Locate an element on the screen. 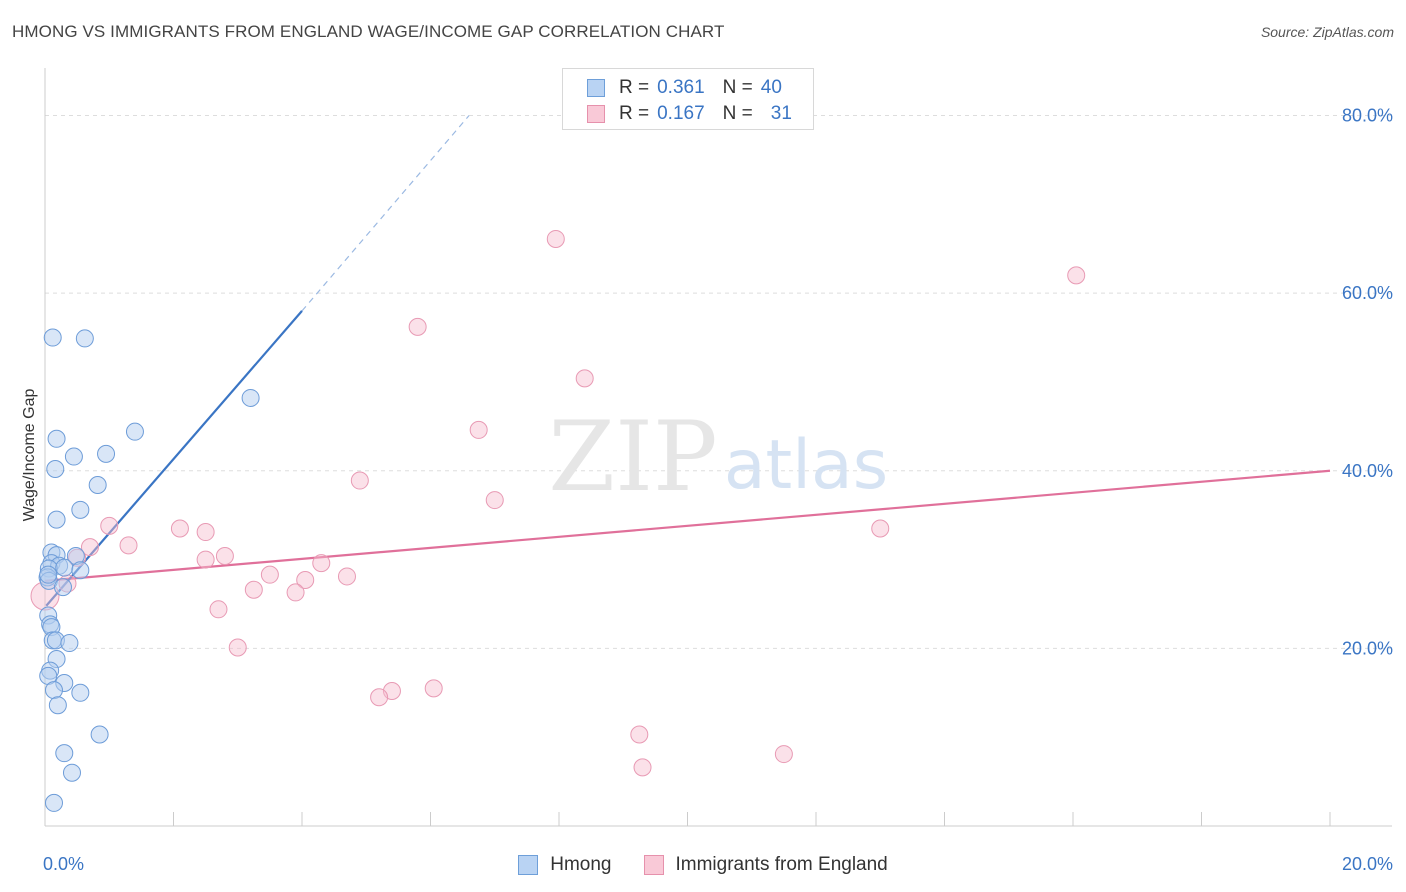 This screenshot has height=892, width=1406. legend-england-swatch is located at coordinates (653, 865).